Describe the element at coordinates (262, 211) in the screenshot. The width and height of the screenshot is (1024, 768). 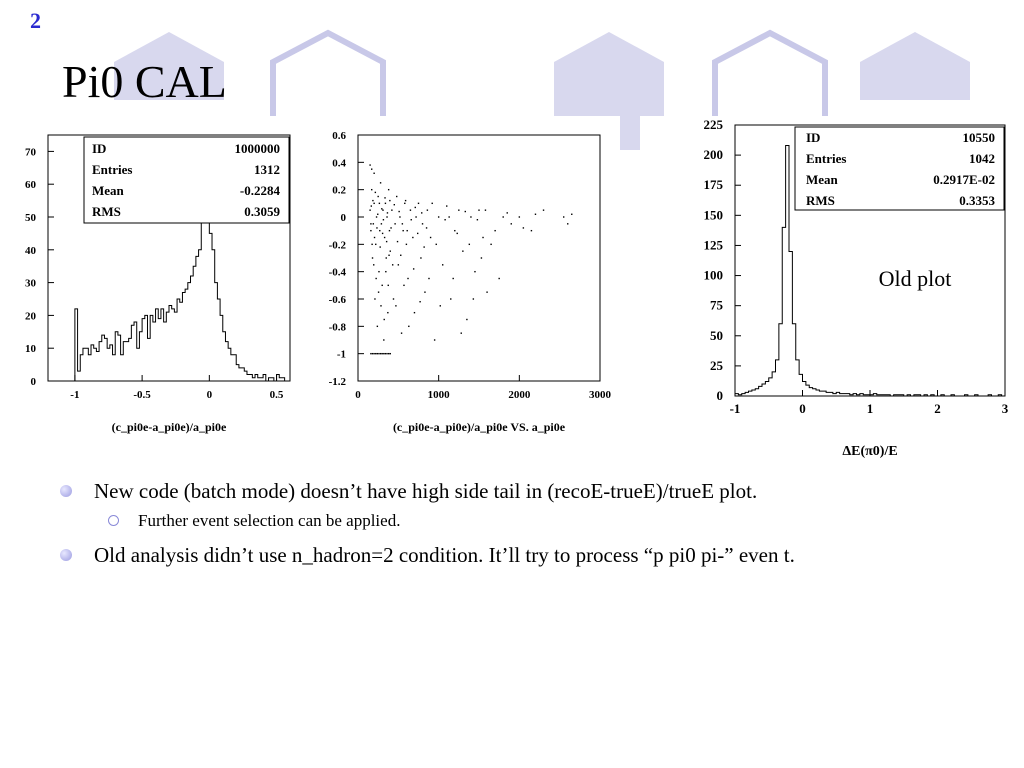
I see `stat-value: 0.3059` at that location.